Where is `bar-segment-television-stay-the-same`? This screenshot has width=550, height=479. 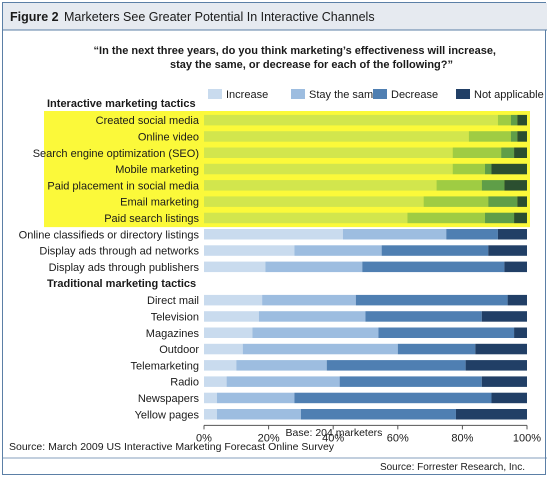
bar-segment-television-stay-the-same is located at coordinates (312, 316).